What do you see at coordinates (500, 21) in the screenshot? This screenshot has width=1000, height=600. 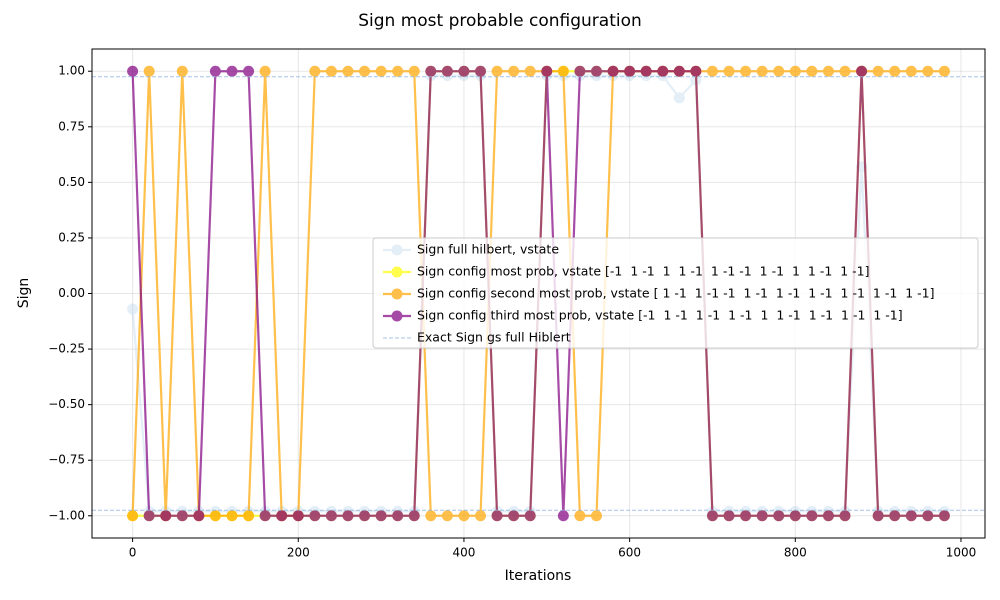 I see `chart-title: Sign most probable configuration` at bounding box center [500, 21].